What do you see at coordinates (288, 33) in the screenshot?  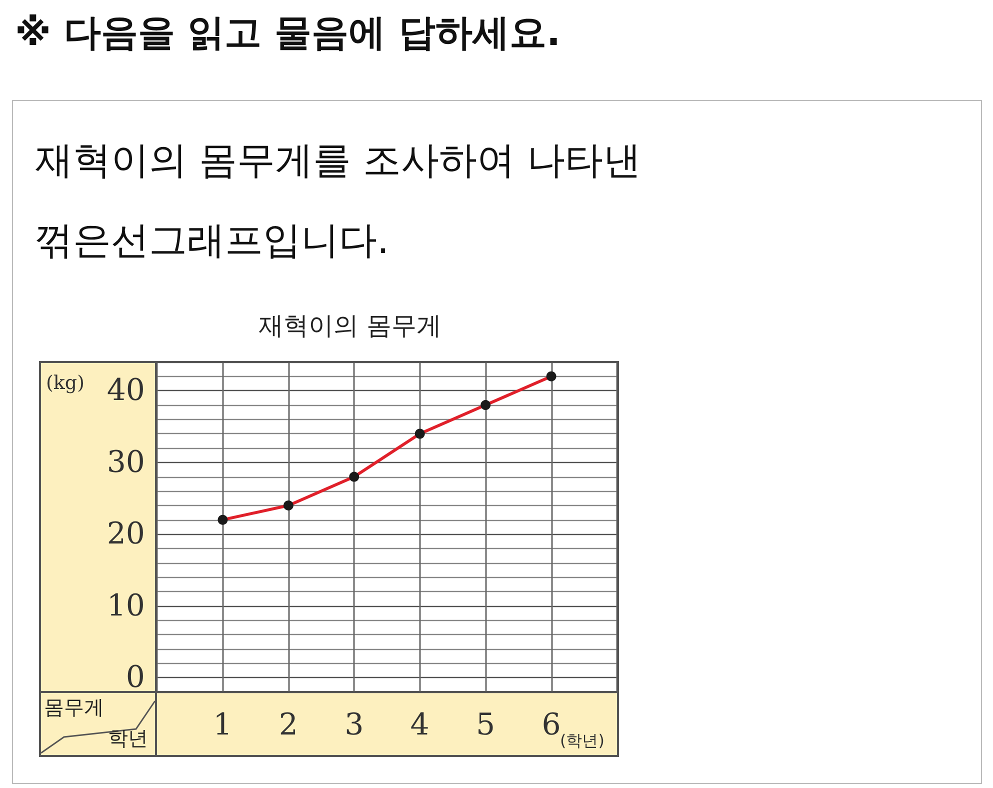 I see `text: ※ 다음을 읽고 물음에 답하세요.` at bounding box center [288, 33].